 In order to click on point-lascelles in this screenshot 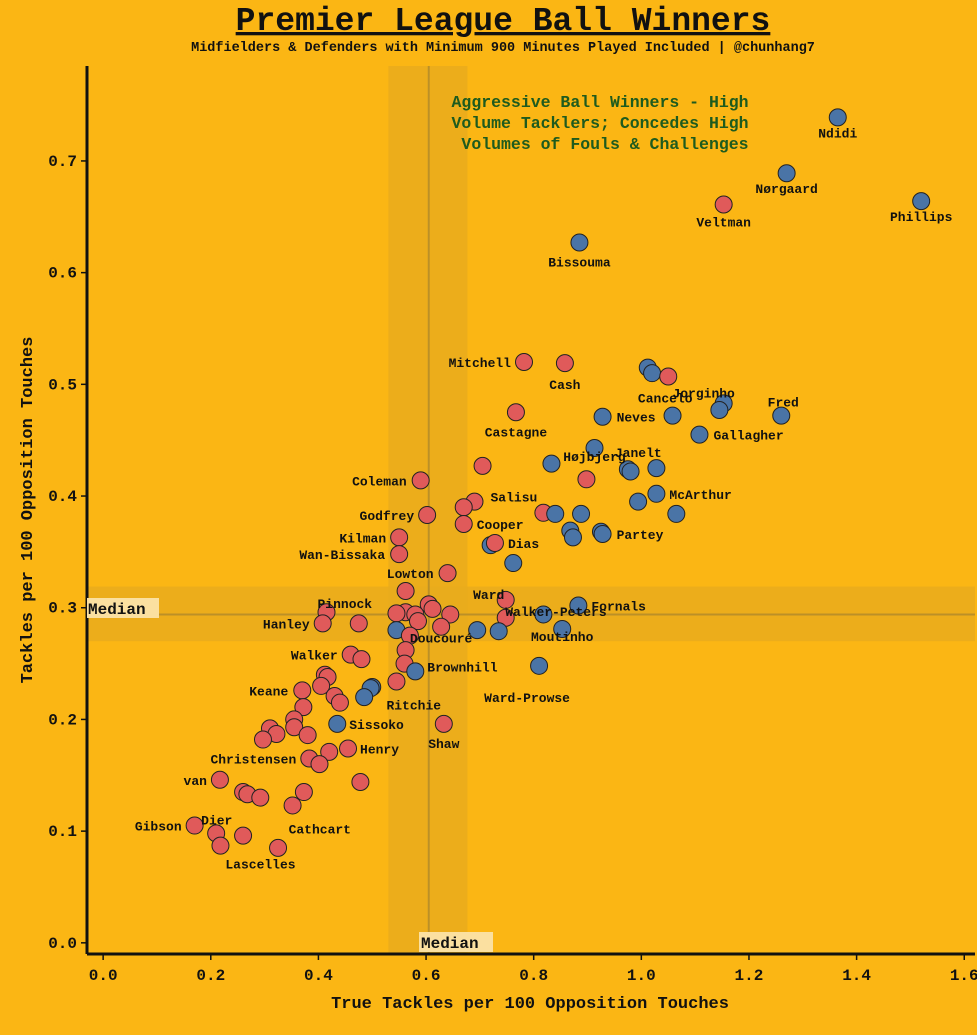, I will do `click(220, 845)`.